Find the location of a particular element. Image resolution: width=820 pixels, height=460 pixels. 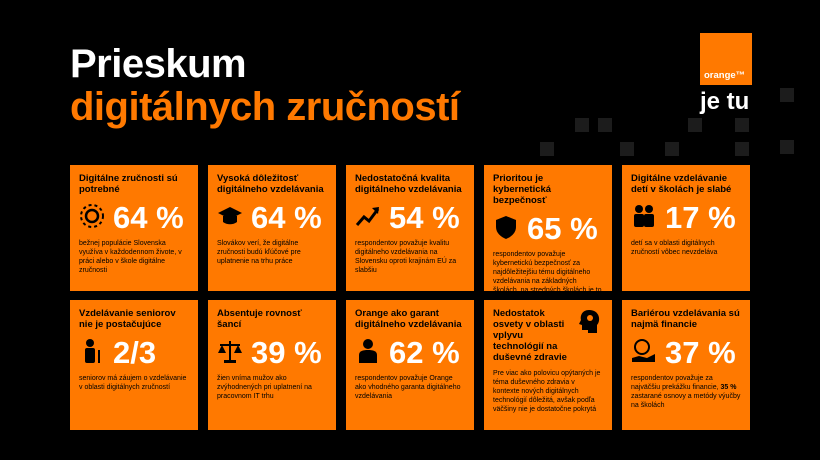

stat-row: 39 % is located at coordinates (272, 352).